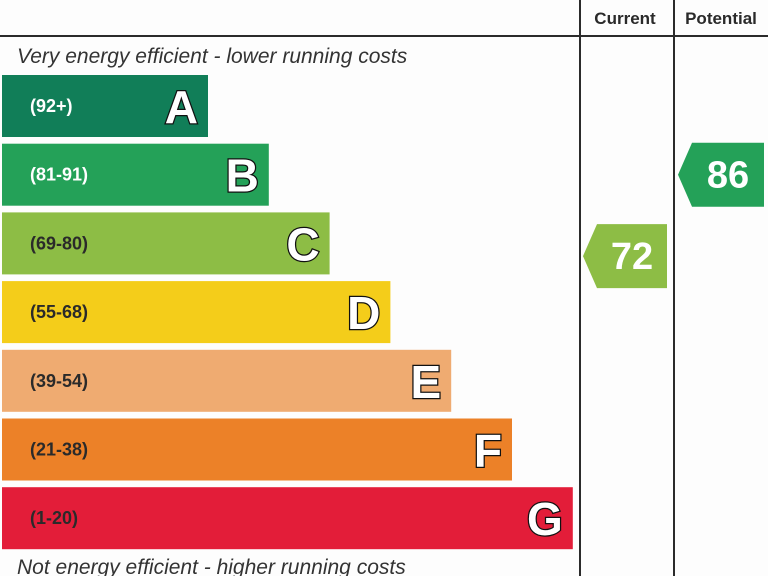  Describe the element at coordinates (105, 106) in the screenshot. I see `band-a-bar` at that location.